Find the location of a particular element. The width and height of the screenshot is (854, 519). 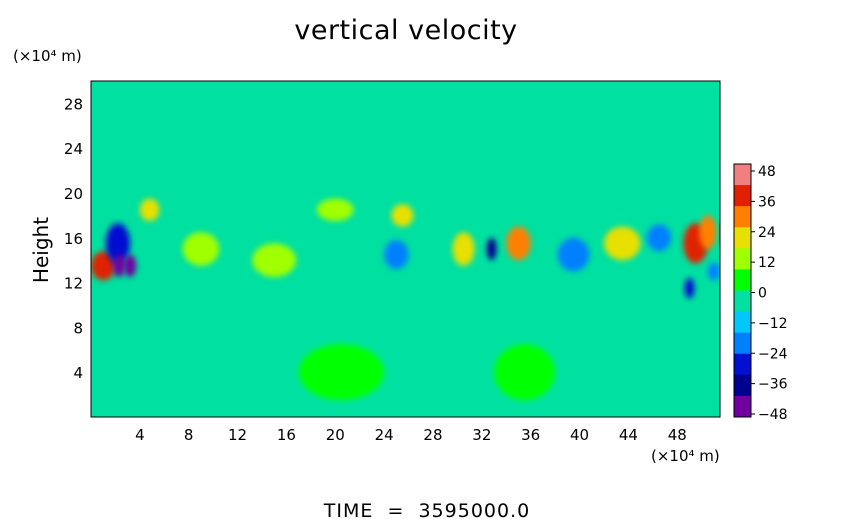

x-tick-labels: 4 8 12 16 20 24 28 32 36 40 44 48 is located at coordinates (411, 435).